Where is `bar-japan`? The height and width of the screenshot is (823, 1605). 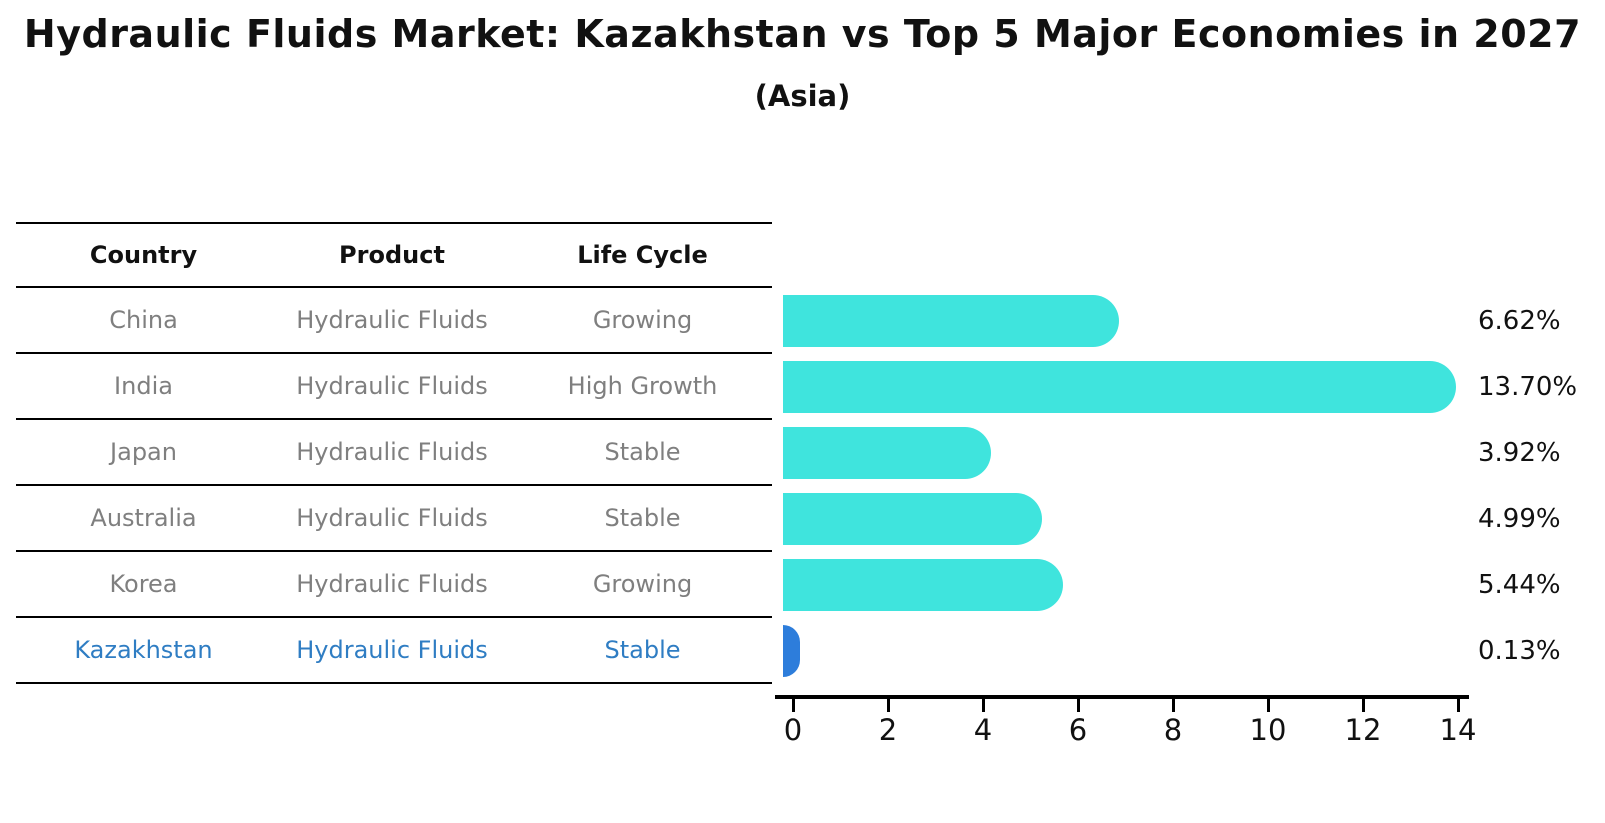 bar-japan is located at coordinates (887, 453).